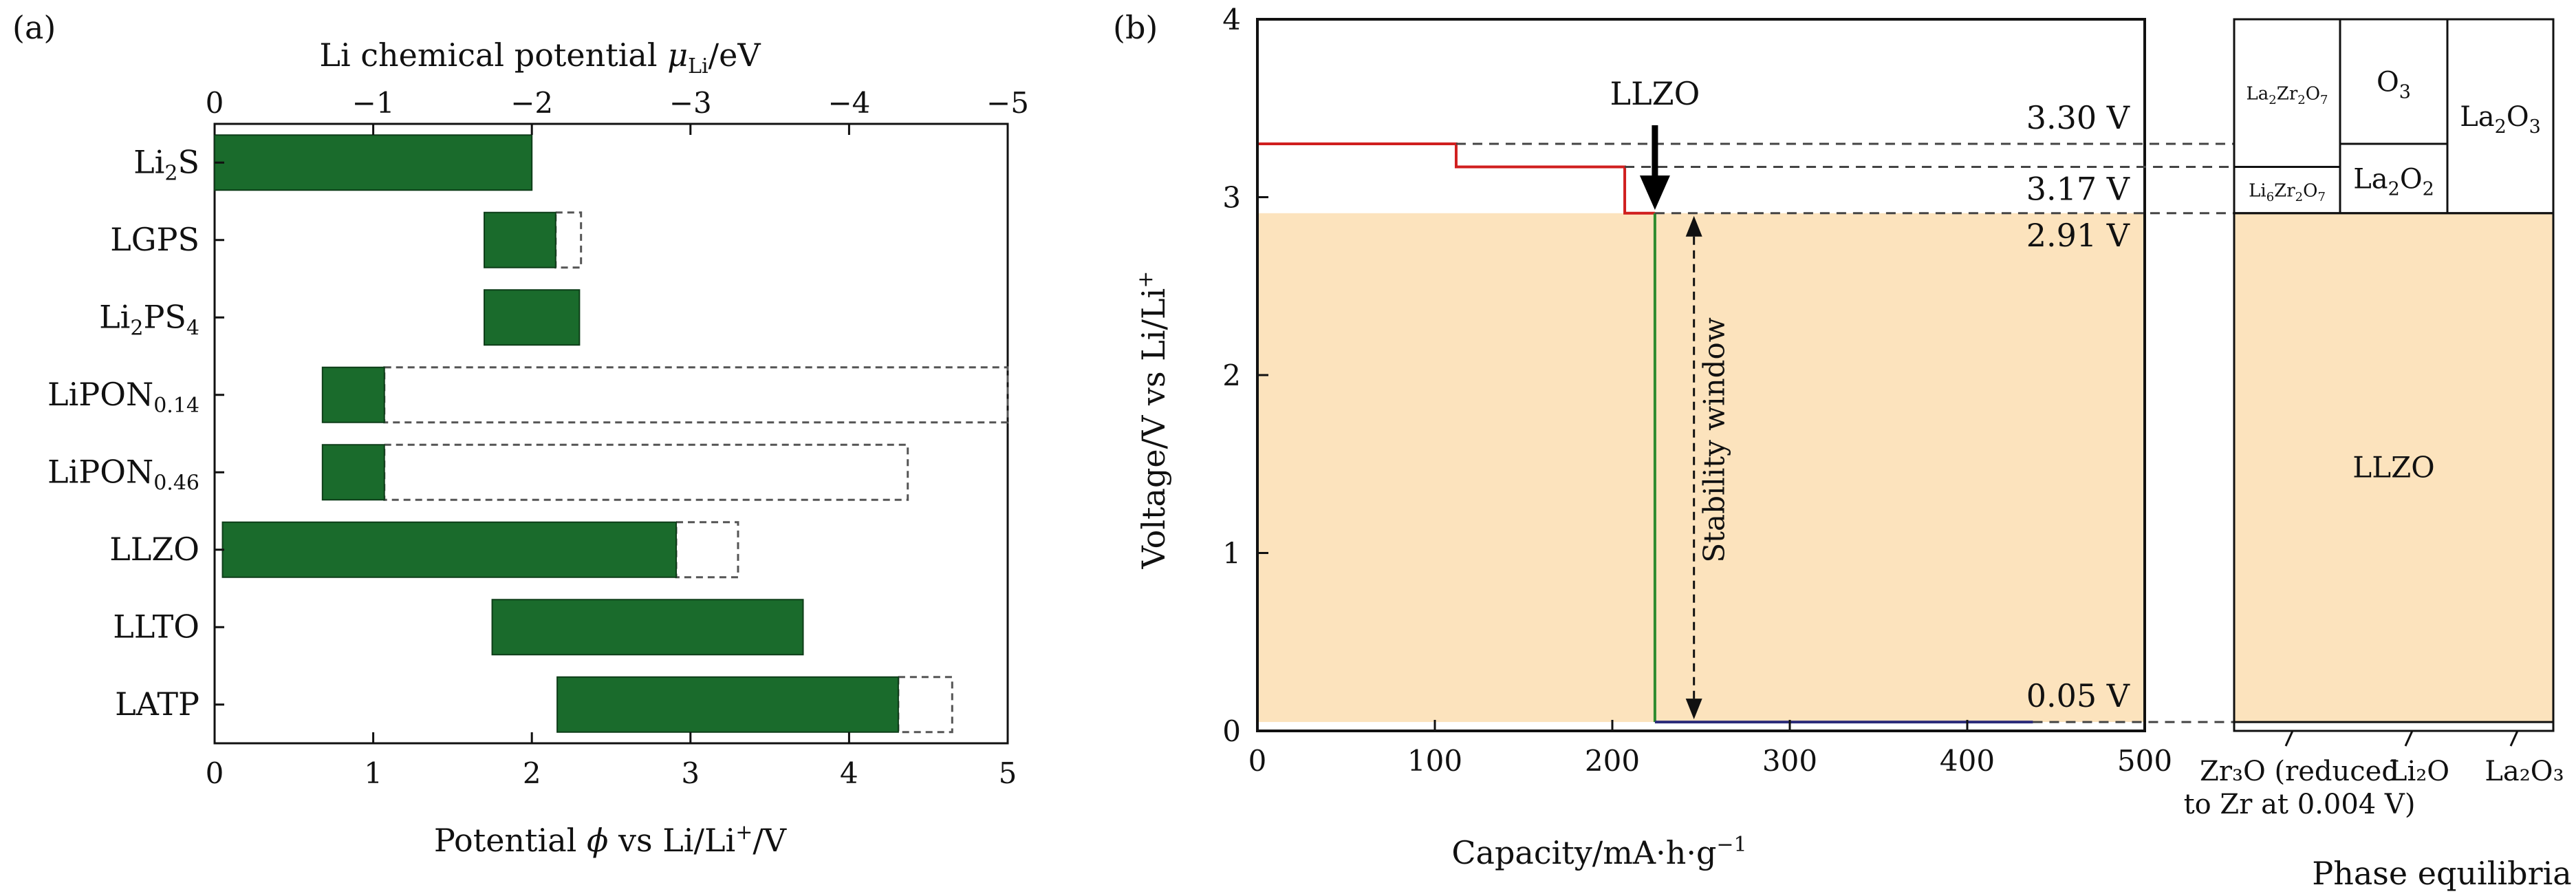 This screenshot has height=894, width=2576. I want to click on phase-llzo-region, so click(2393, 468).